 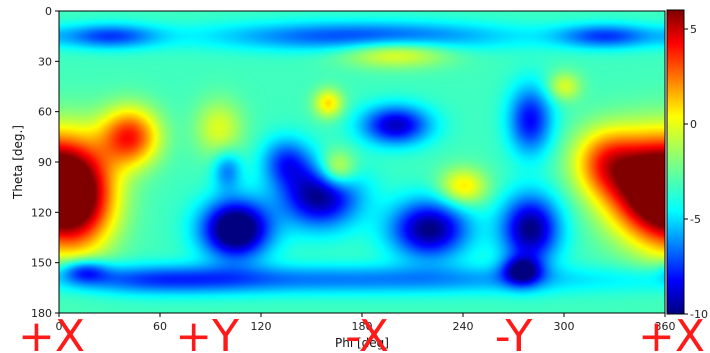 What do you see at coordinates (41, 212) in the screenshot?
I see `y-tick-label: 120` at bounding box center [41, 212].